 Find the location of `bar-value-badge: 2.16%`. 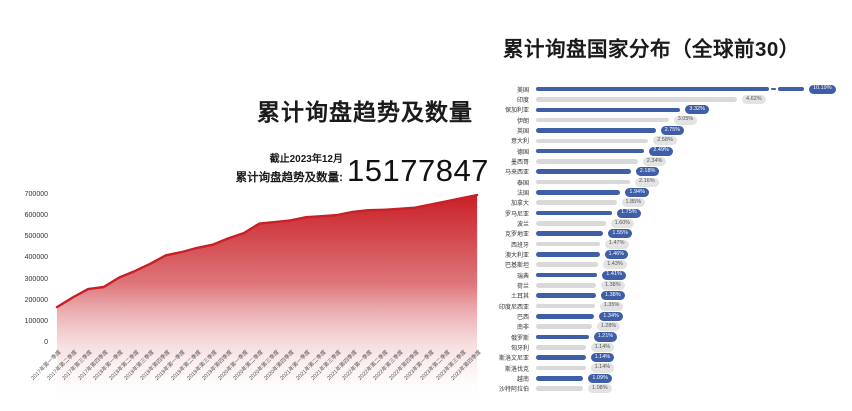

bar-value-badge: 2.16% is located at coordinates (647, 182).